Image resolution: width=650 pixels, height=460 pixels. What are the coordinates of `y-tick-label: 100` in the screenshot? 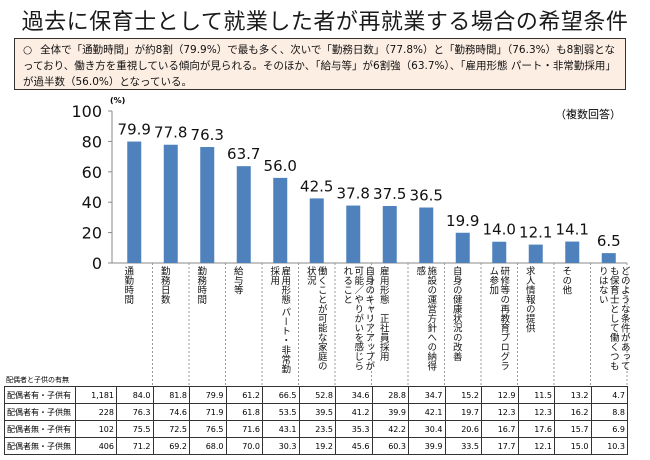 It's located at (86, 111).